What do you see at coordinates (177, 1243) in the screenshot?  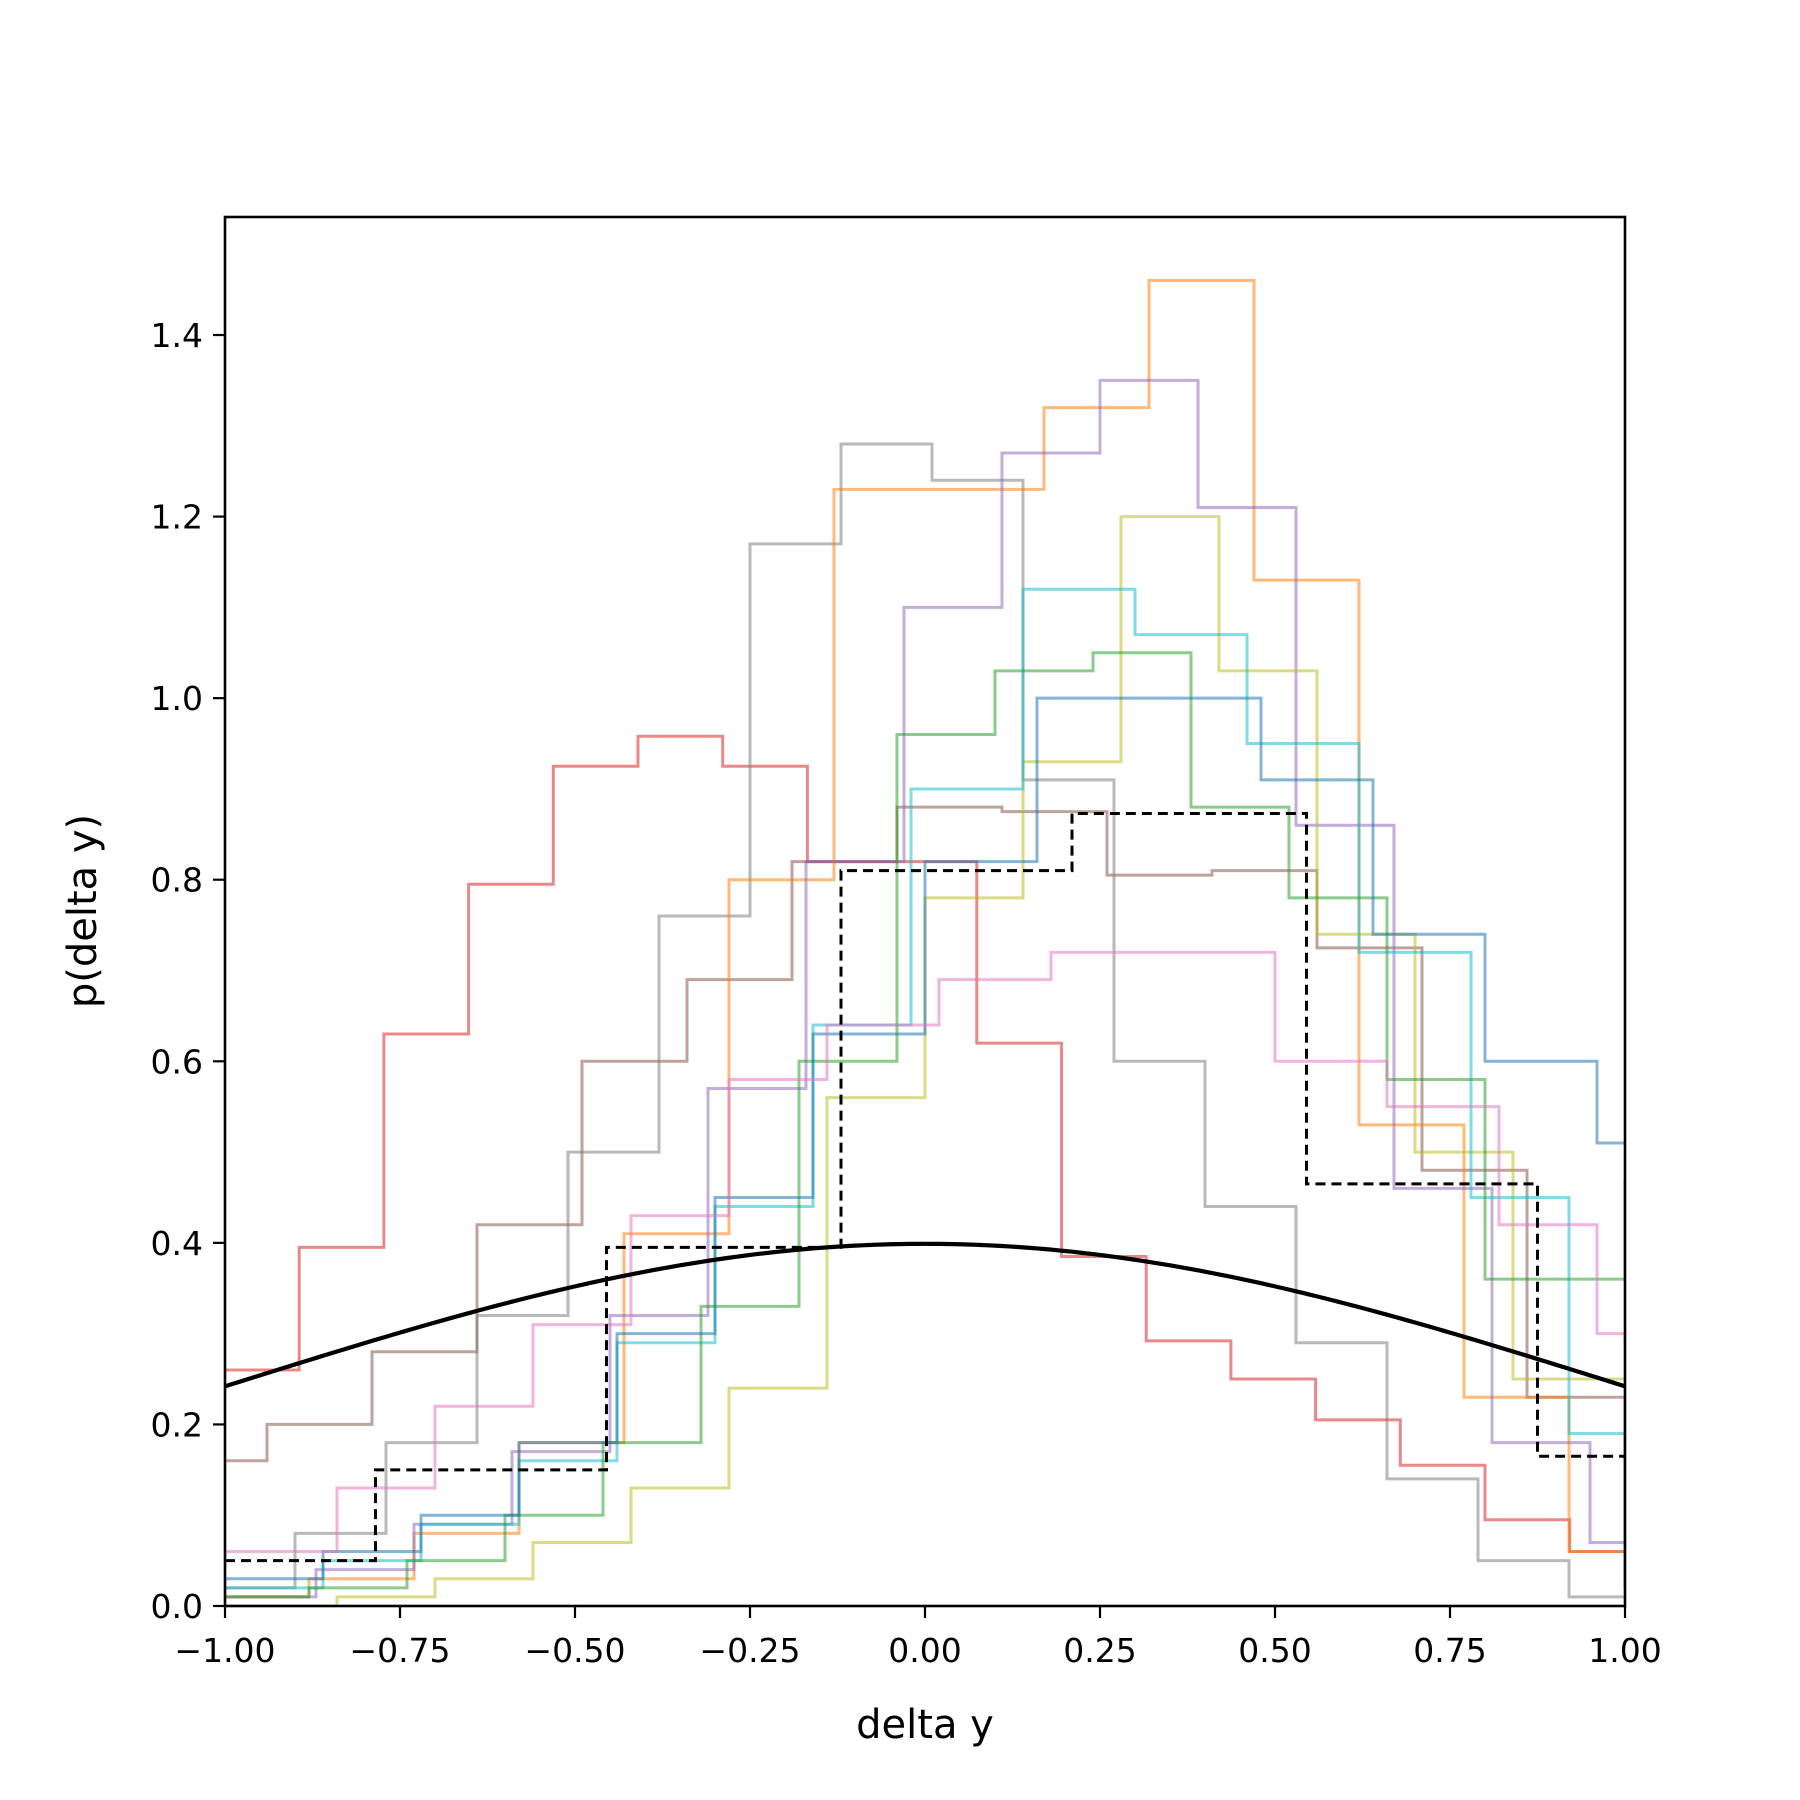 I see `y-tick-label: 0.4` at bounding box center [177, 1243].